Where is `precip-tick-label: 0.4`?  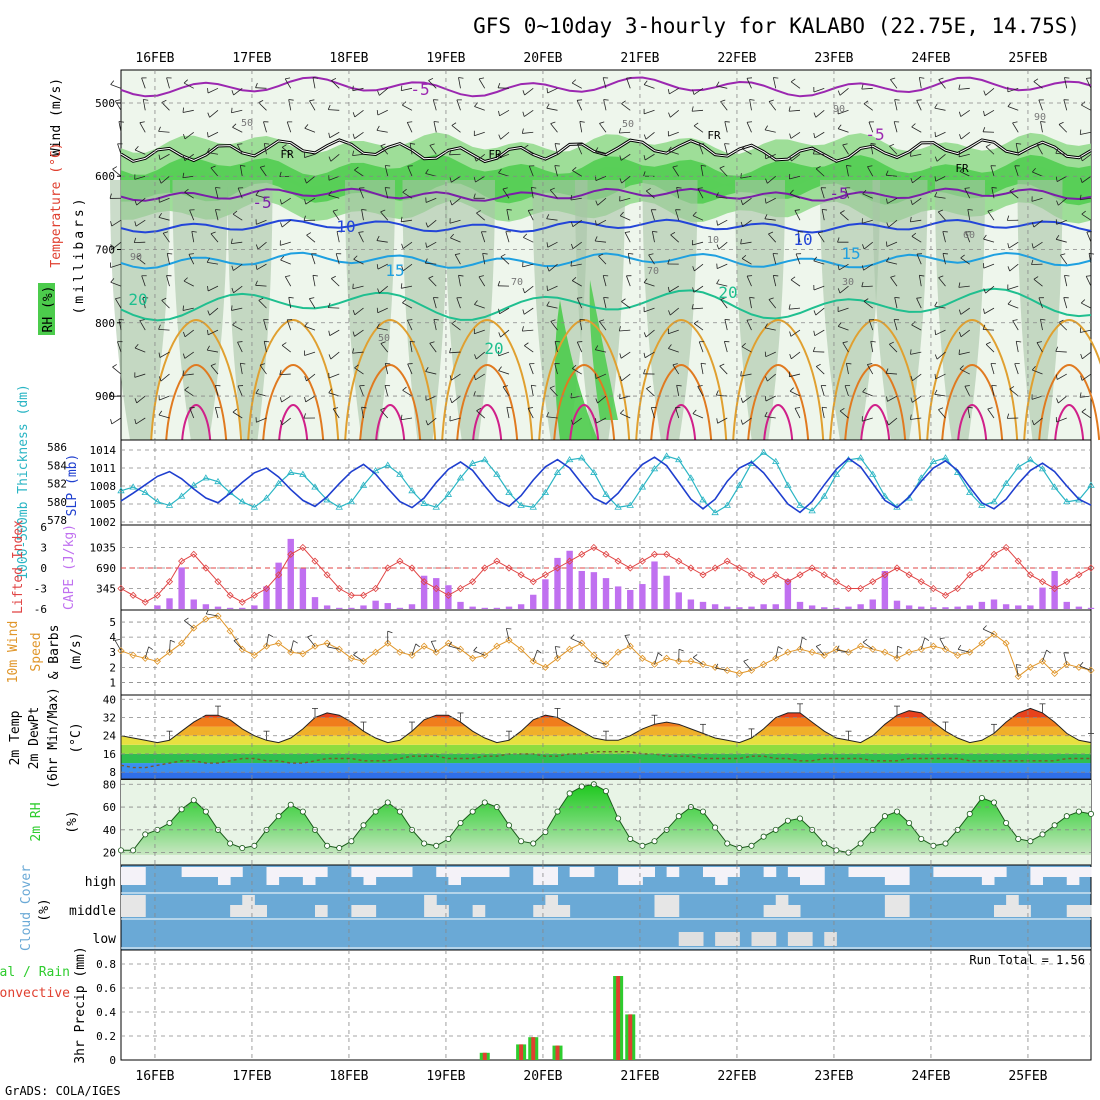 precip-tick-label: 0.4 is located at coordinates (106, 1012).